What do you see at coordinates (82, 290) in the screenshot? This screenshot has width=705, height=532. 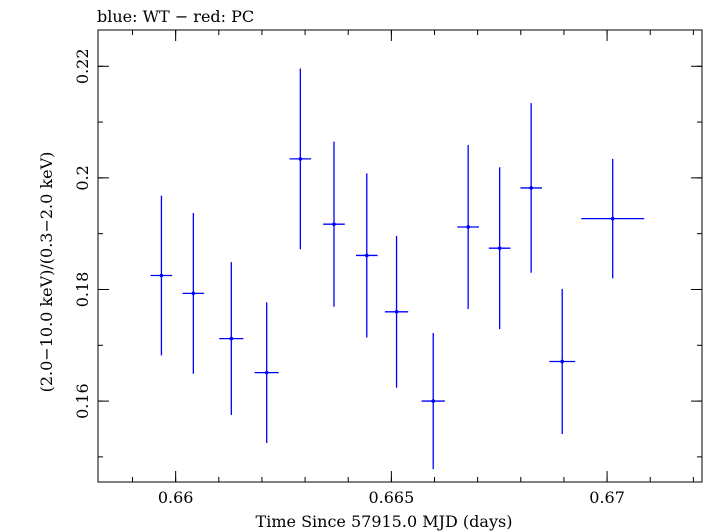 I see `y-tick-label: 0.18` at bounding box center [82, 290].